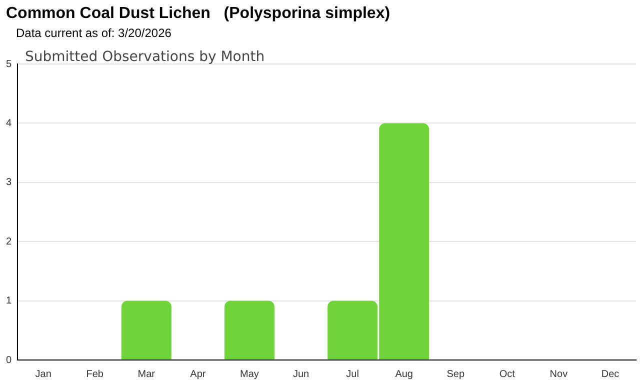 This screenshot has height=390, width=640. What do you see at coordinates (9, 123) in the screenshot?
I see `y-tick-label: 4` at bounding box center [9, 123].